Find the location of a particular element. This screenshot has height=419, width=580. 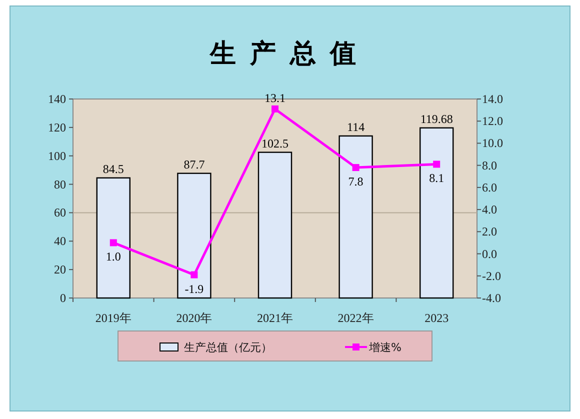

data-label: 8.1 is located at coordinates (436, 178).